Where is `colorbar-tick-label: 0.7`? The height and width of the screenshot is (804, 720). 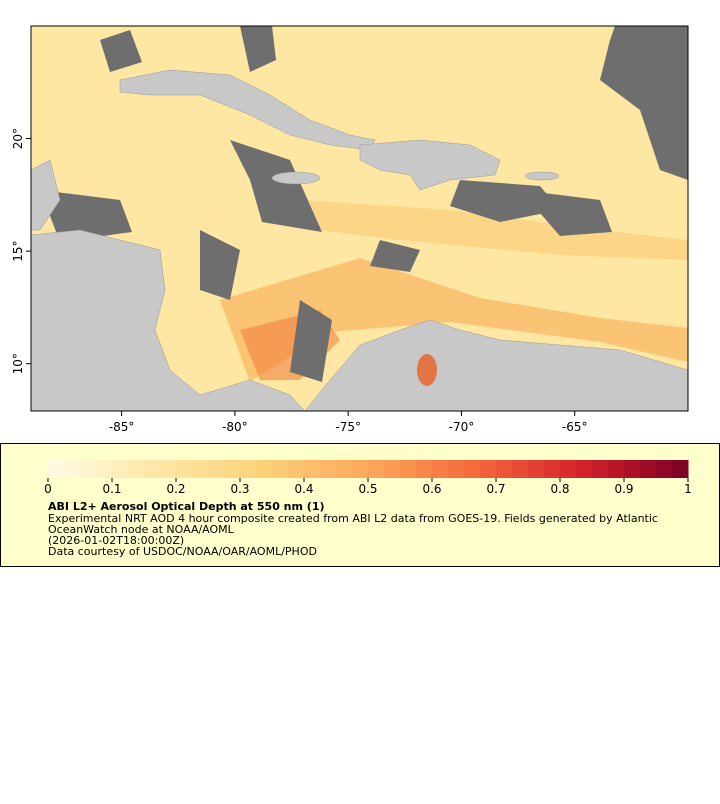
colorbar-tick-label: 0.7 is located at coordinates (495, 489).